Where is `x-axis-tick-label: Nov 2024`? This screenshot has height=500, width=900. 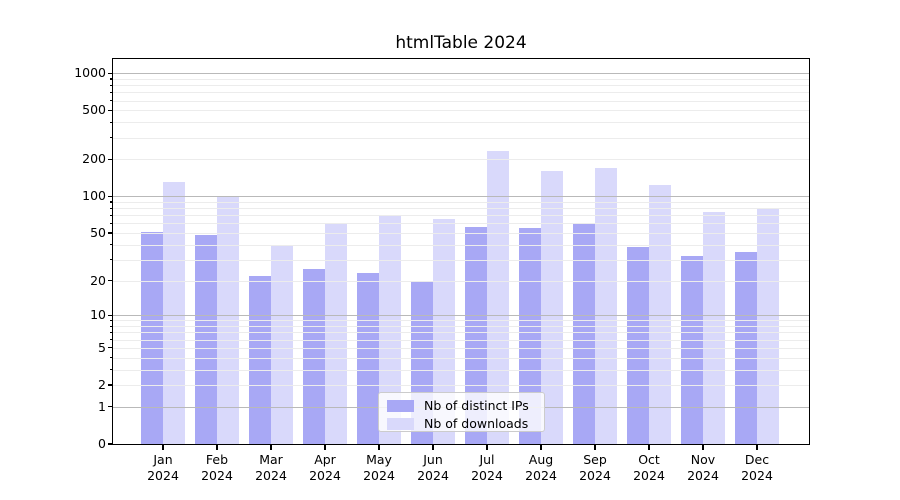
x-axis-tick-label: Nov 2024 is located at coordinates (703, 467).